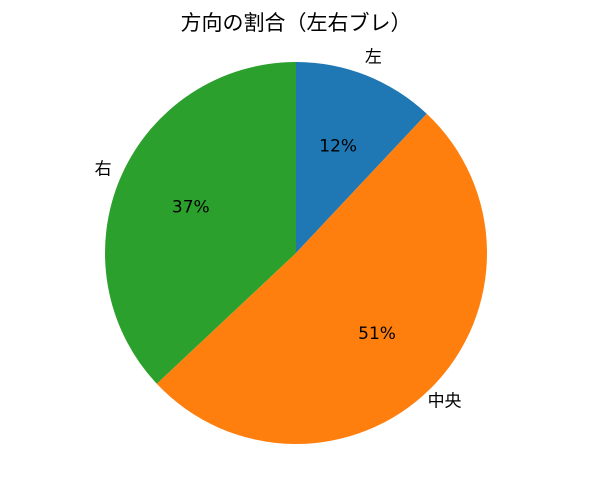  I want to click on pie-slice, so click(361, 157).